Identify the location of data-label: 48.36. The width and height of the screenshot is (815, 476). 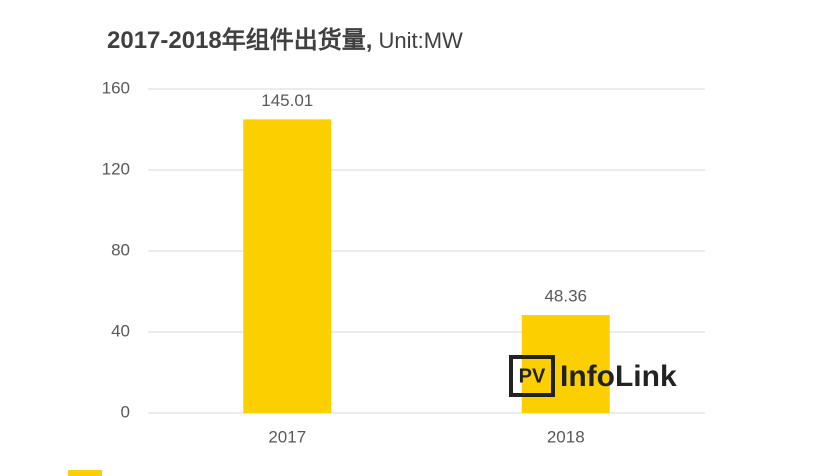
(565, 296).